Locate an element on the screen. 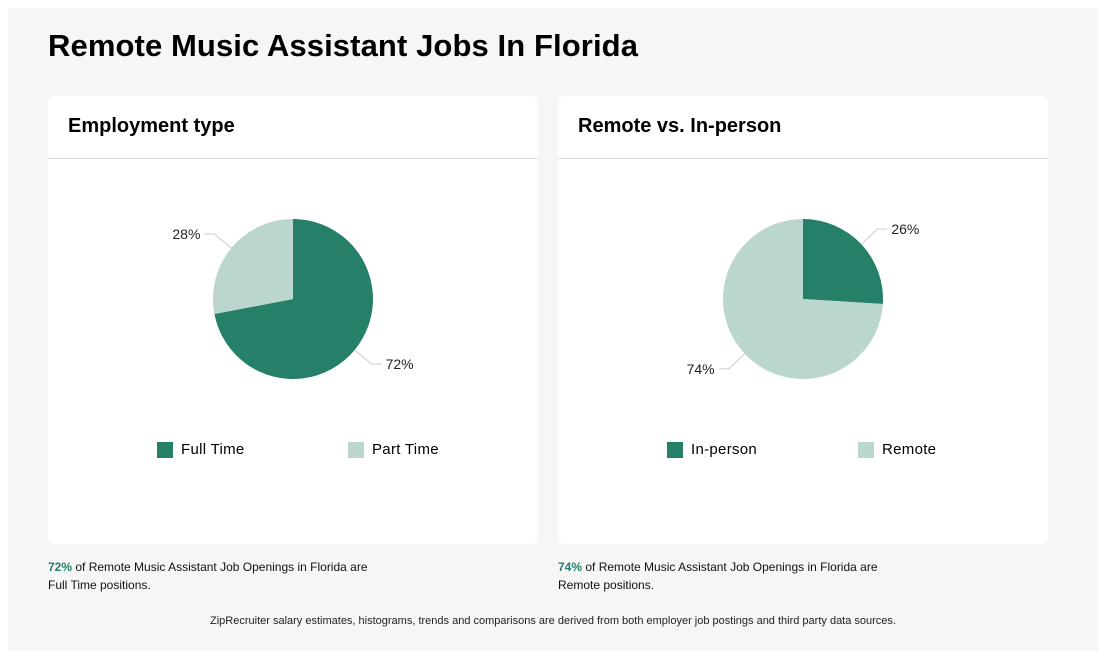 The image size is (1100, 651). slice-value-label: 72% is located at coordinates (400, 364).